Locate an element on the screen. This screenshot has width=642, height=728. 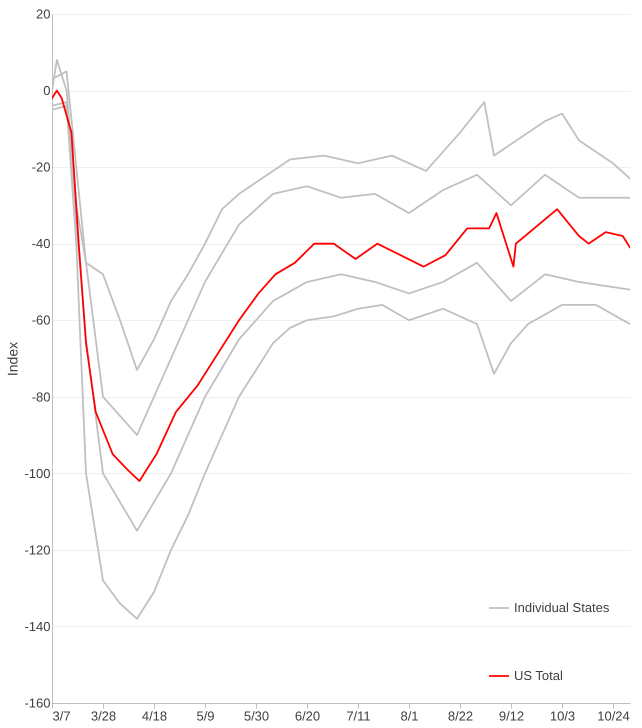
x-tick-label: 7/11 is located at coordinates (358, 716).